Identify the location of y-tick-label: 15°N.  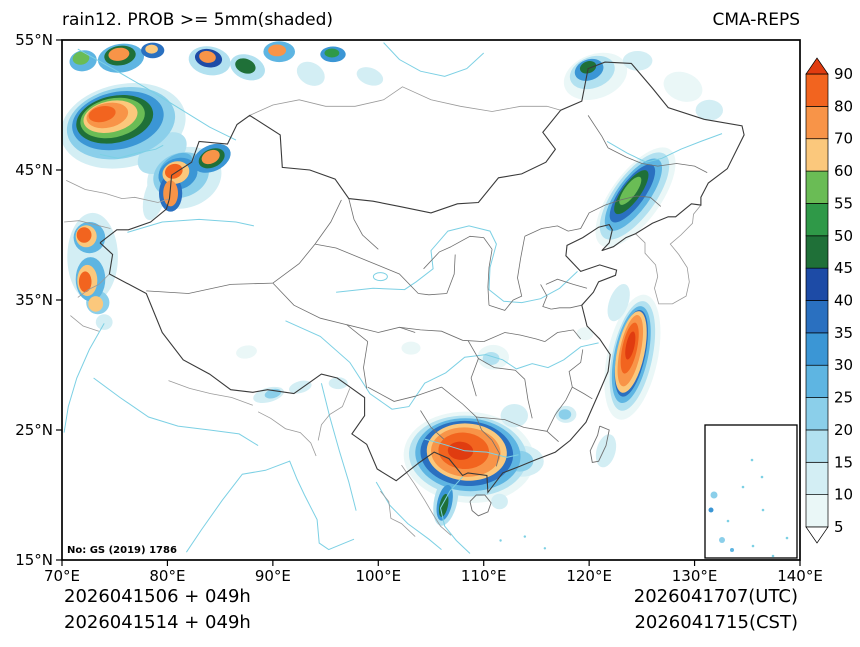
(34, 560).